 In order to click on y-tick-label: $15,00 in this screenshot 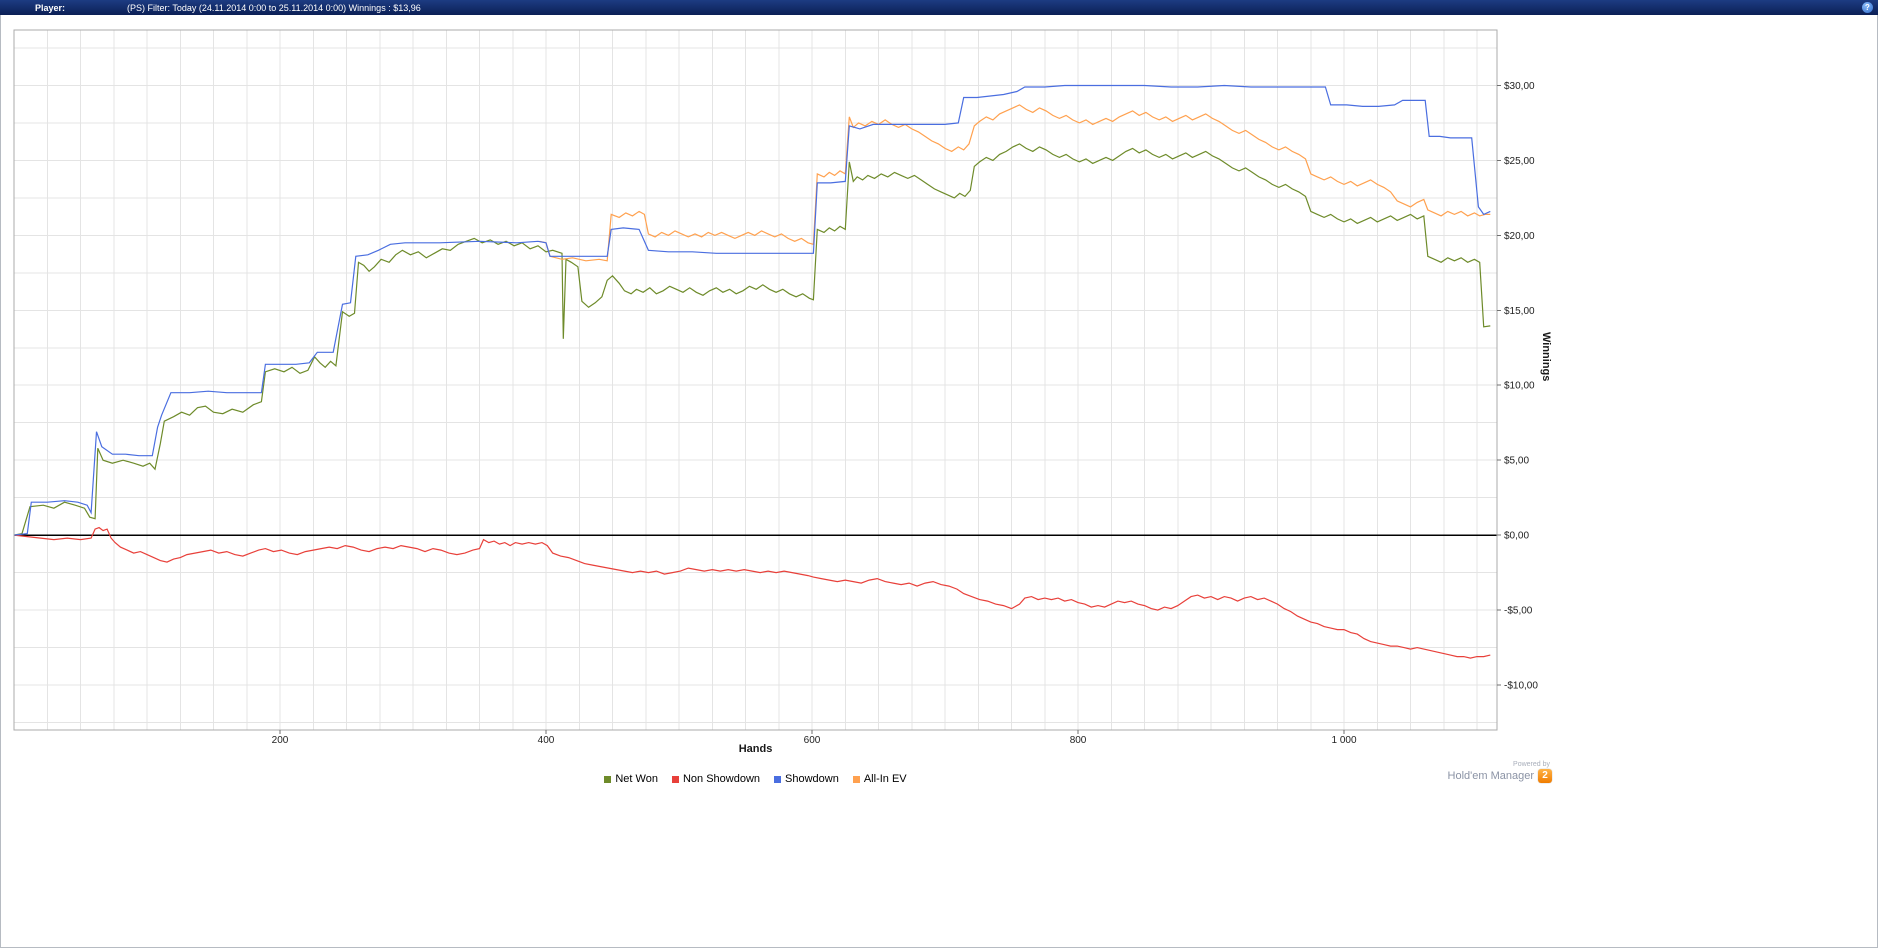, I will do `click(1519, 311)`.